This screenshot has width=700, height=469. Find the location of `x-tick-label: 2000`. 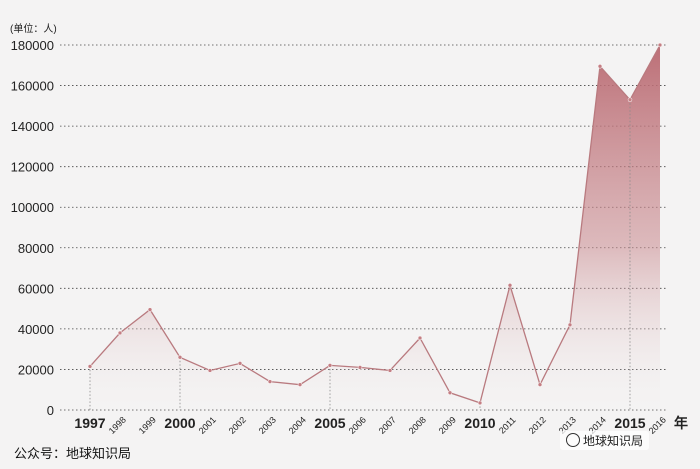

x-tick-label: 2000 is located at coordinates (179, 423).